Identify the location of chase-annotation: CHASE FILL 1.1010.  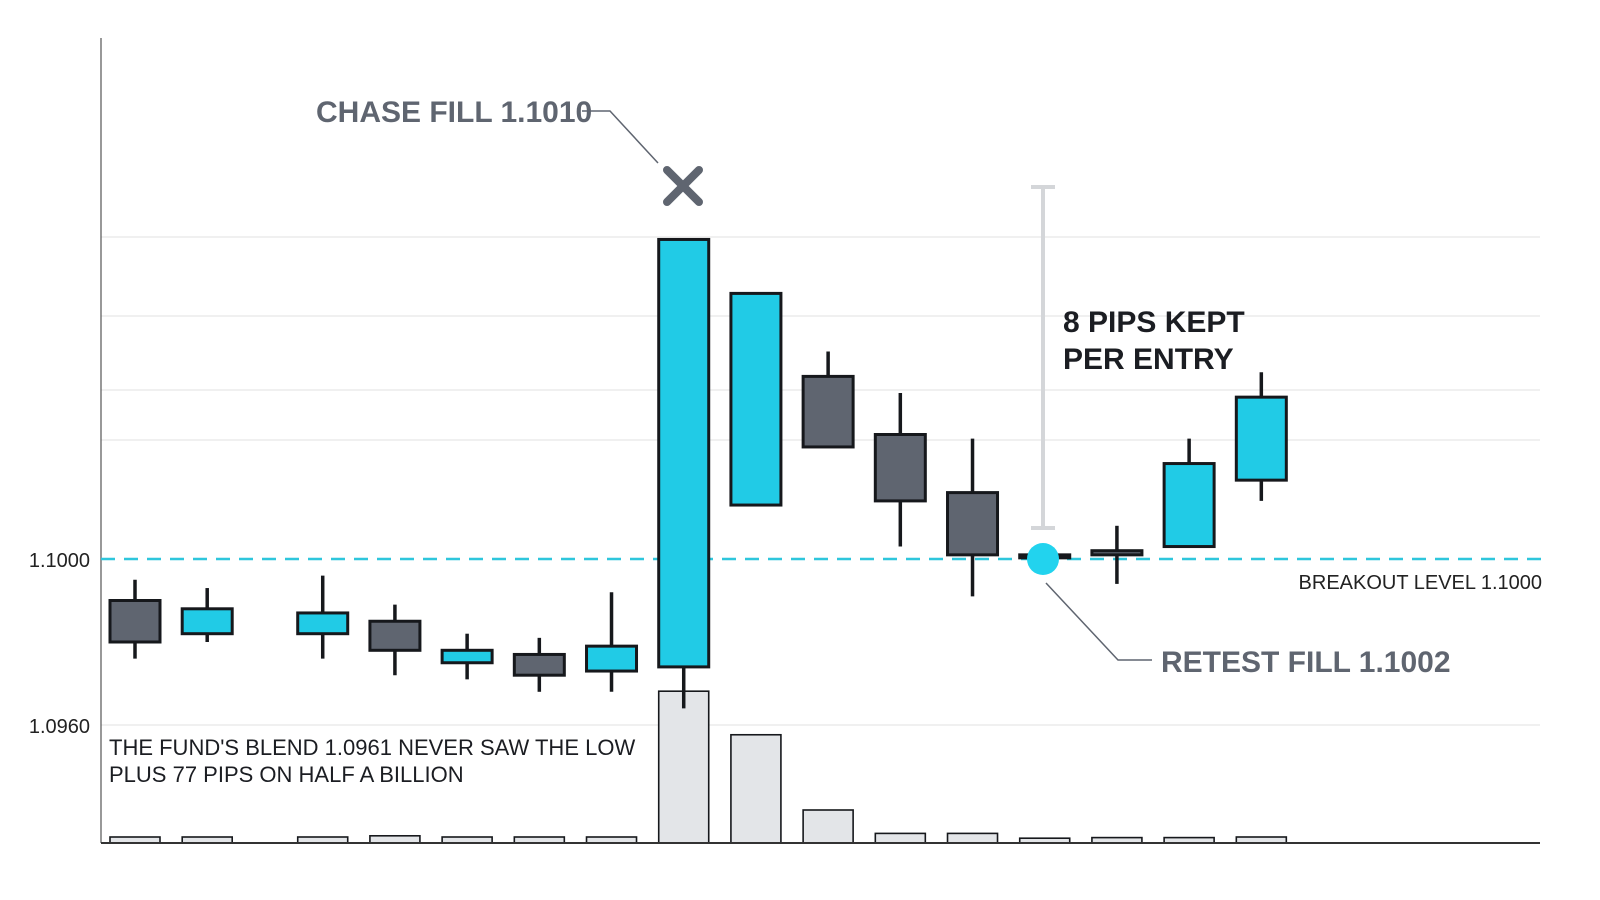
(509, 151).